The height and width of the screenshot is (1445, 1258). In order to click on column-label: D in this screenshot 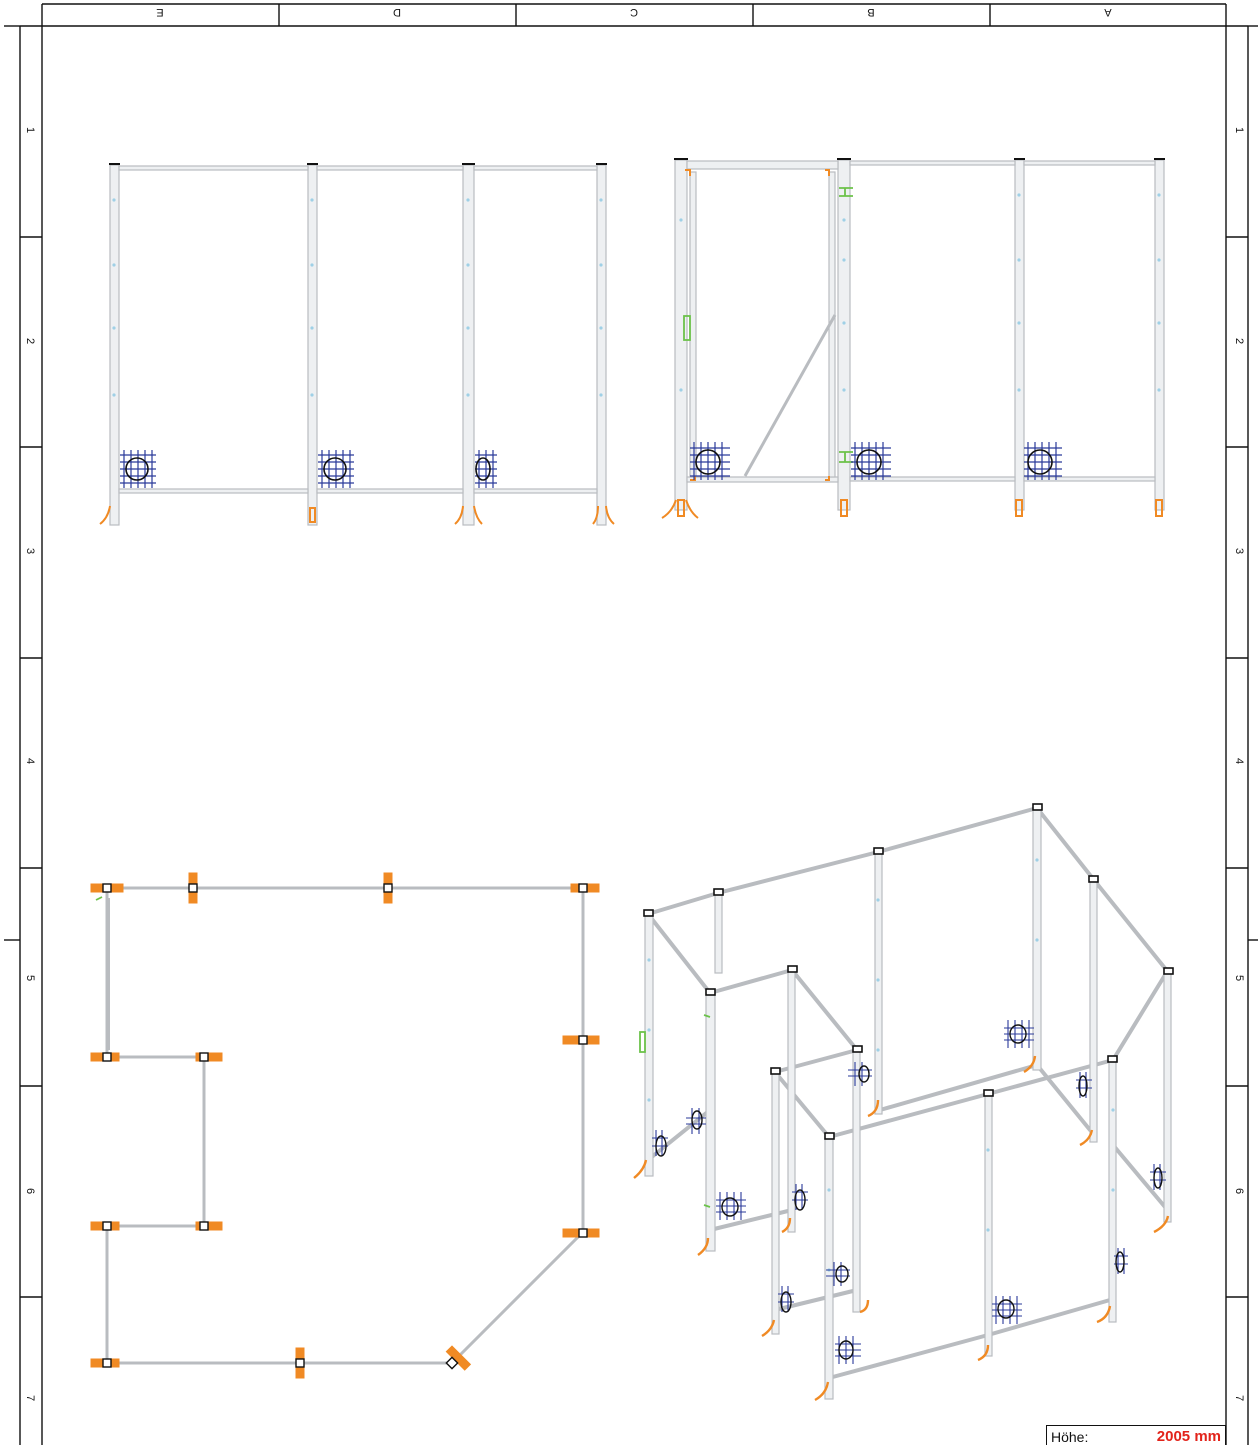, I will do `click(397, 12)`.